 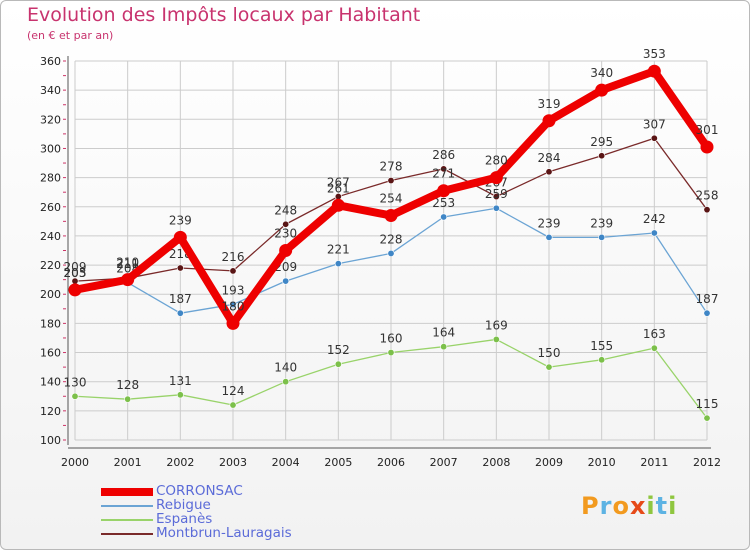 What do you see at coordinates (50, 178) in the screenshot?
I see `y-tick-label-280: 280` at bounding box center [50, 178].